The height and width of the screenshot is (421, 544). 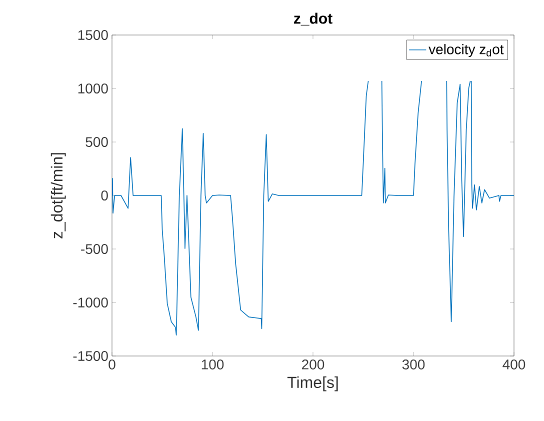 What do you see at coordinates (466, 51) in the screenshot?
I see `legend-label: velocity z$_{d}$ot` at bounding box center [466, 51].